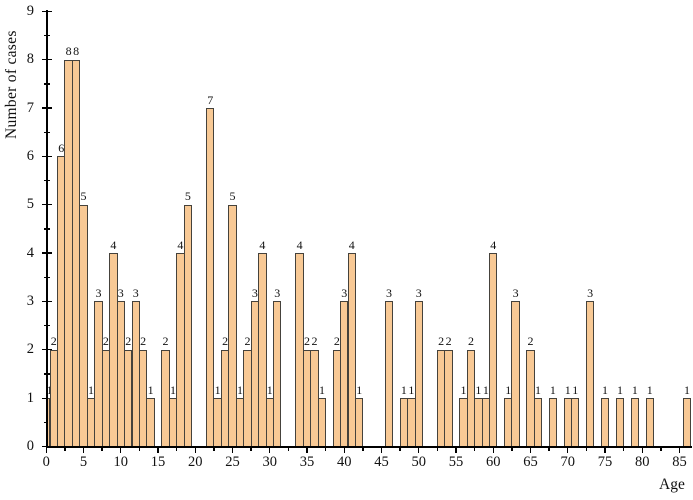 Image resolution: width=693 pixels, height=500 pixels. Describe the element at coordinates (76, 51) in the screenshot. I see `bar-value-label: 8` at that location.